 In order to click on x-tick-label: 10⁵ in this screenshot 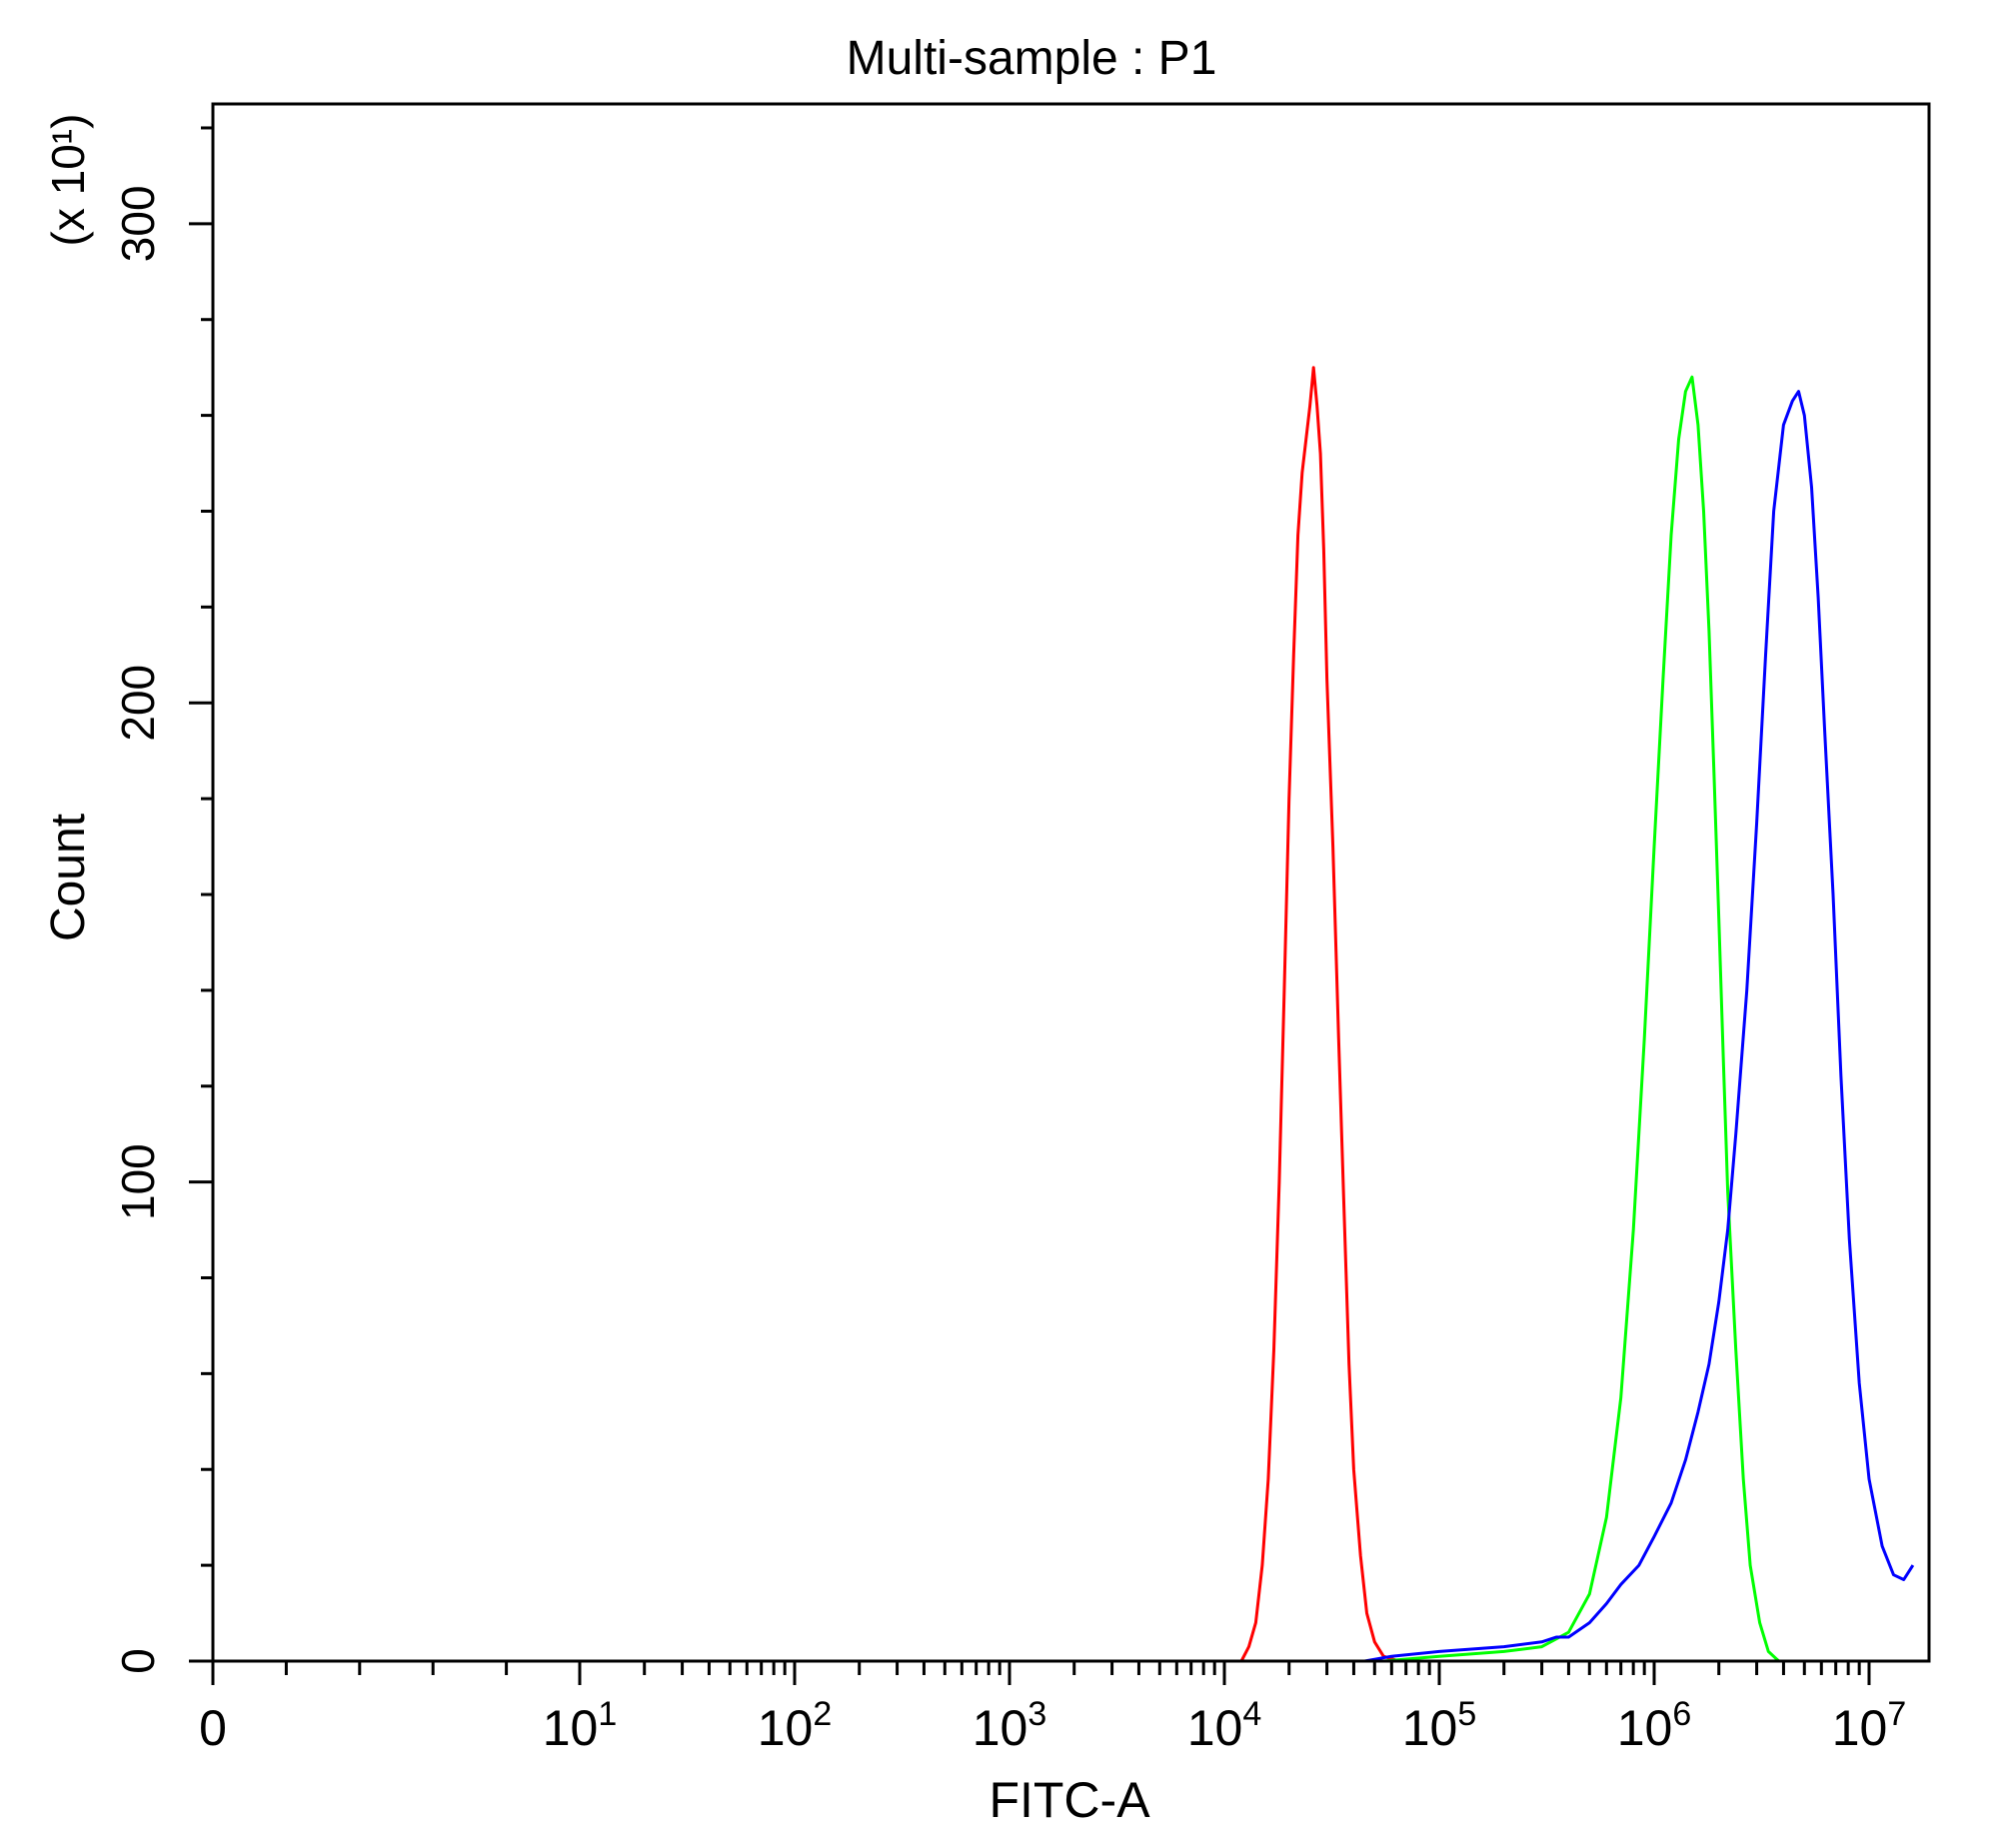, I will do `click(1439, 1725)`.